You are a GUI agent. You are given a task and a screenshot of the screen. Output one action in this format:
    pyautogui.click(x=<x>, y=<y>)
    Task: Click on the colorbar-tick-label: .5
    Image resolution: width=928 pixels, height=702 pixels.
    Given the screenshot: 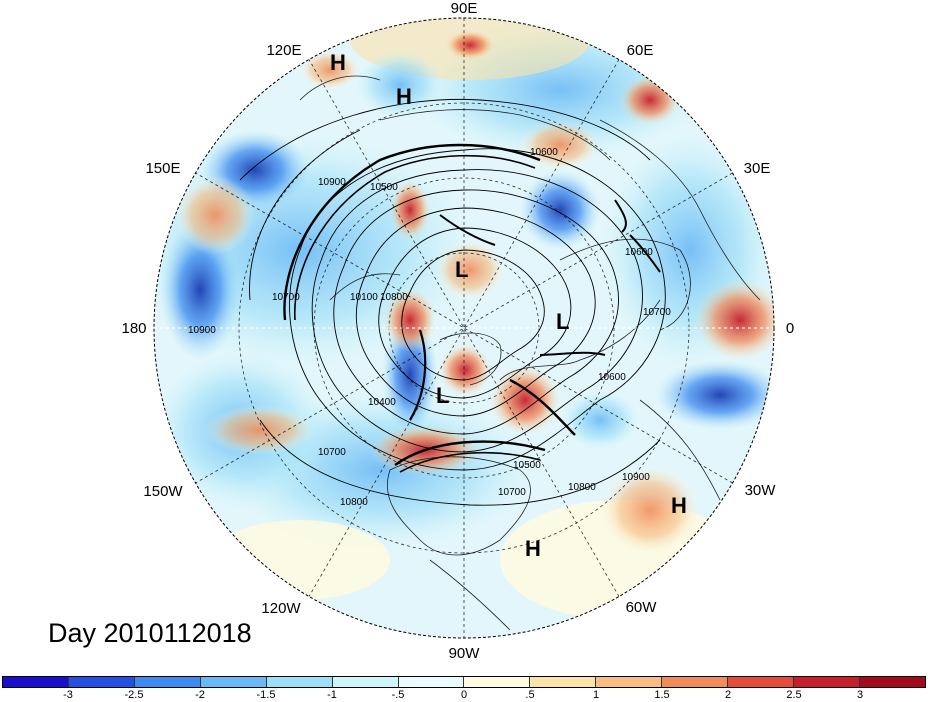 What is the action you would take?
    pyautogui.click(x=530, y=695)
    